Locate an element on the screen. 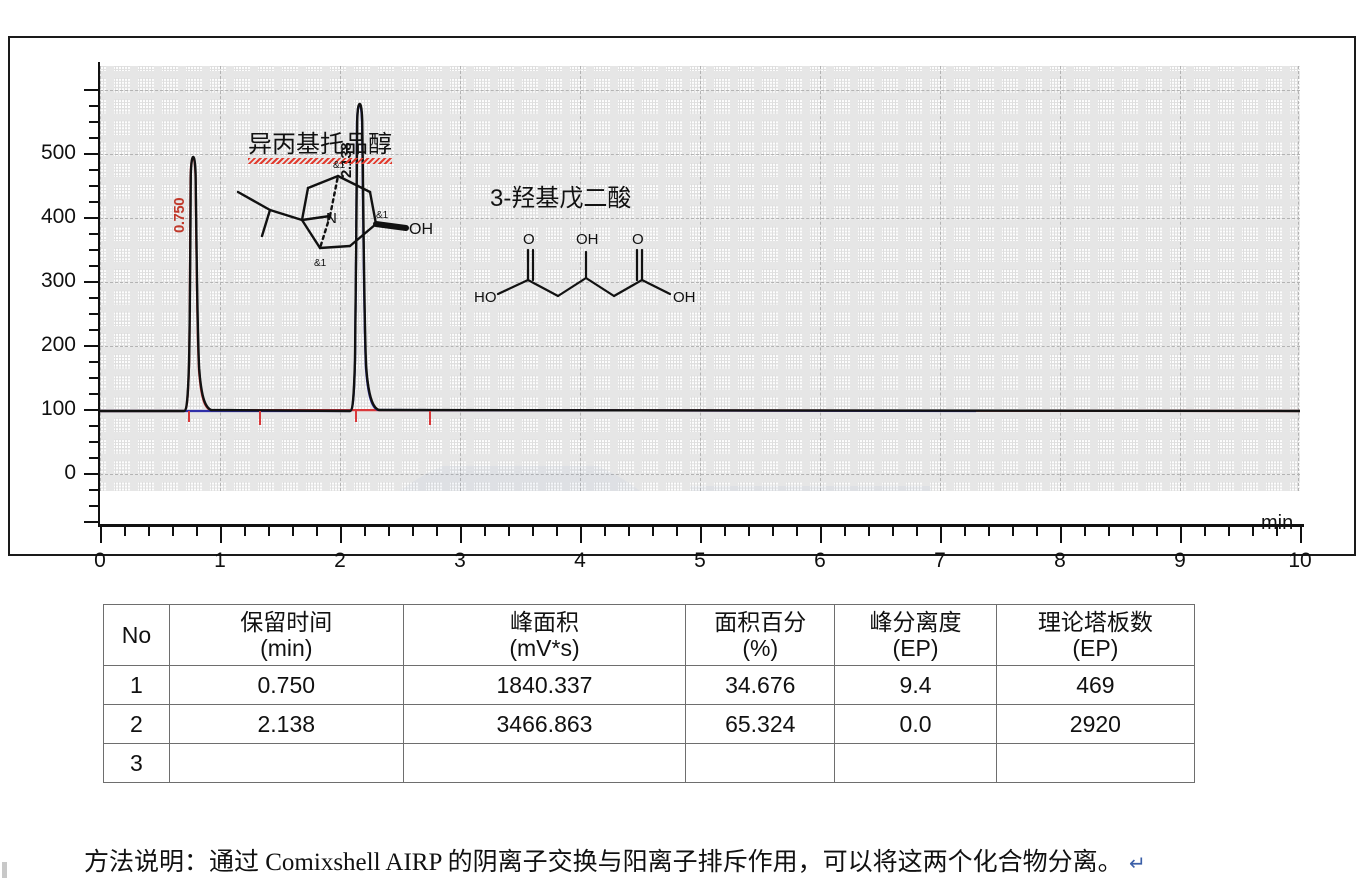 Image resolution: width=1370 pixels, height=893 pixels. y-tick-label-100: 100 is located at coordinates (58, 408).